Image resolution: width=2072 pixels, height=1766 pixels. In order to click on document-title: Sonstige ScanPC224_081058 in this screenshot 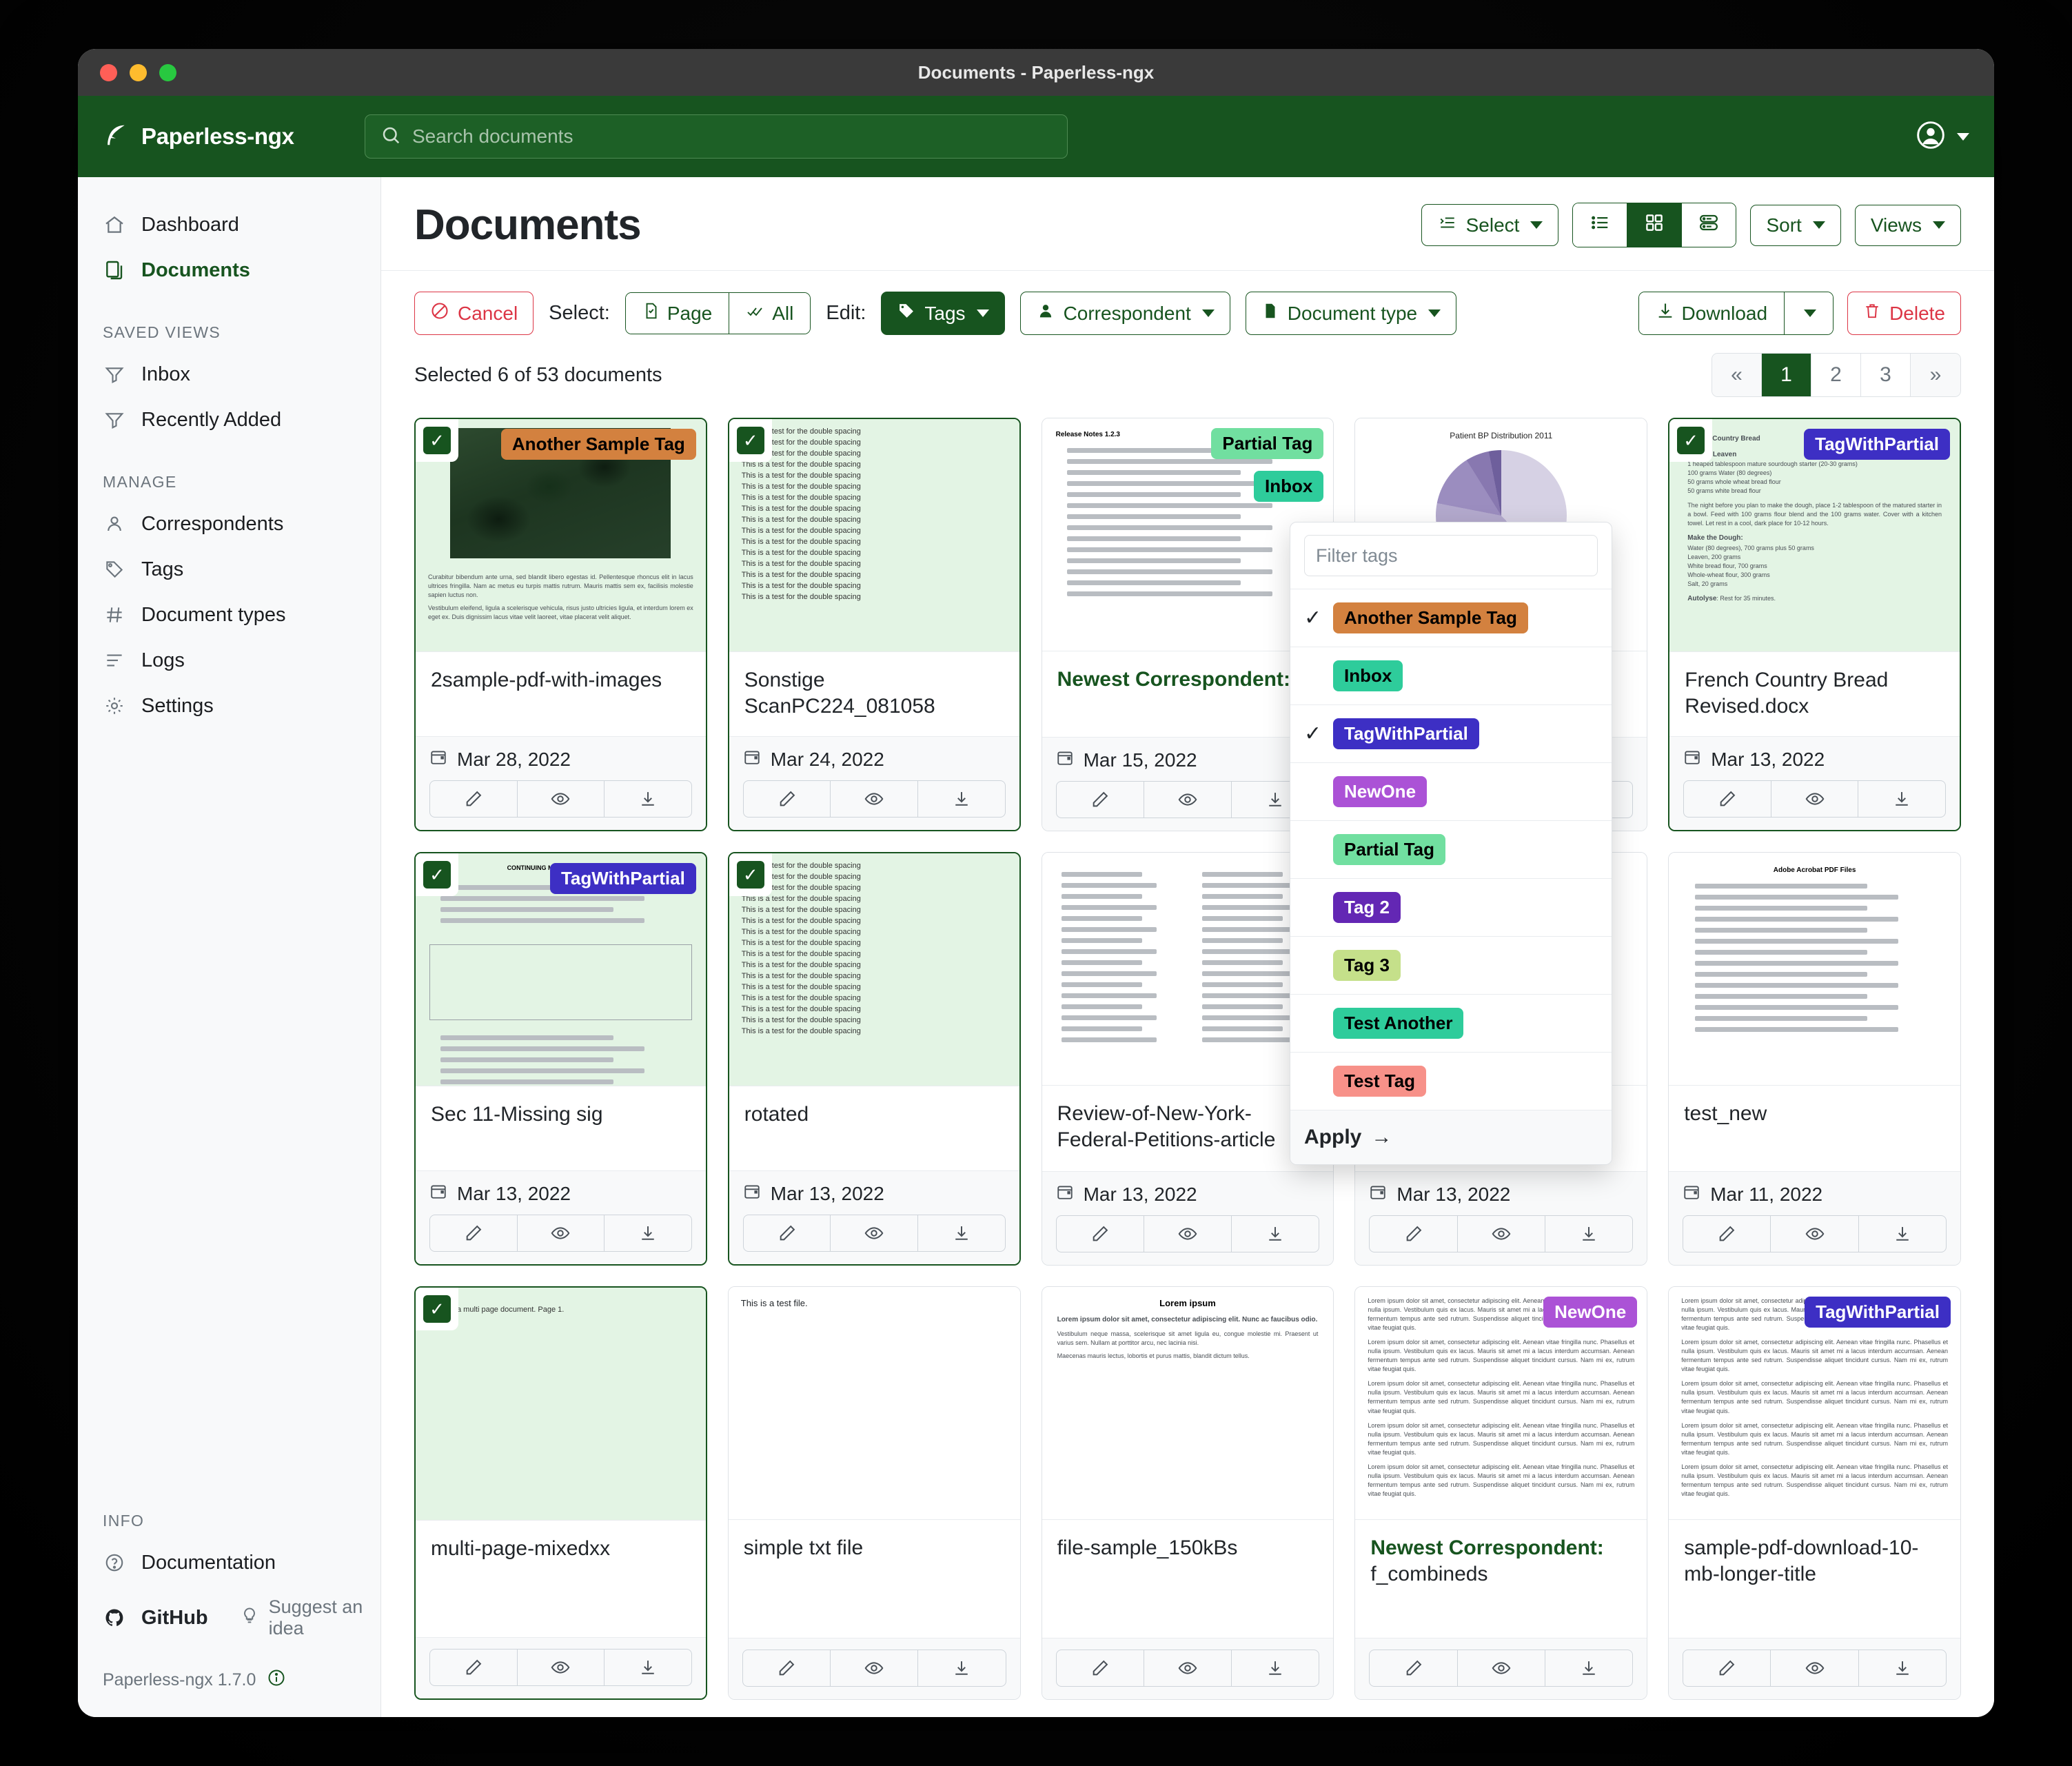, I will do `click(874, 694)`.